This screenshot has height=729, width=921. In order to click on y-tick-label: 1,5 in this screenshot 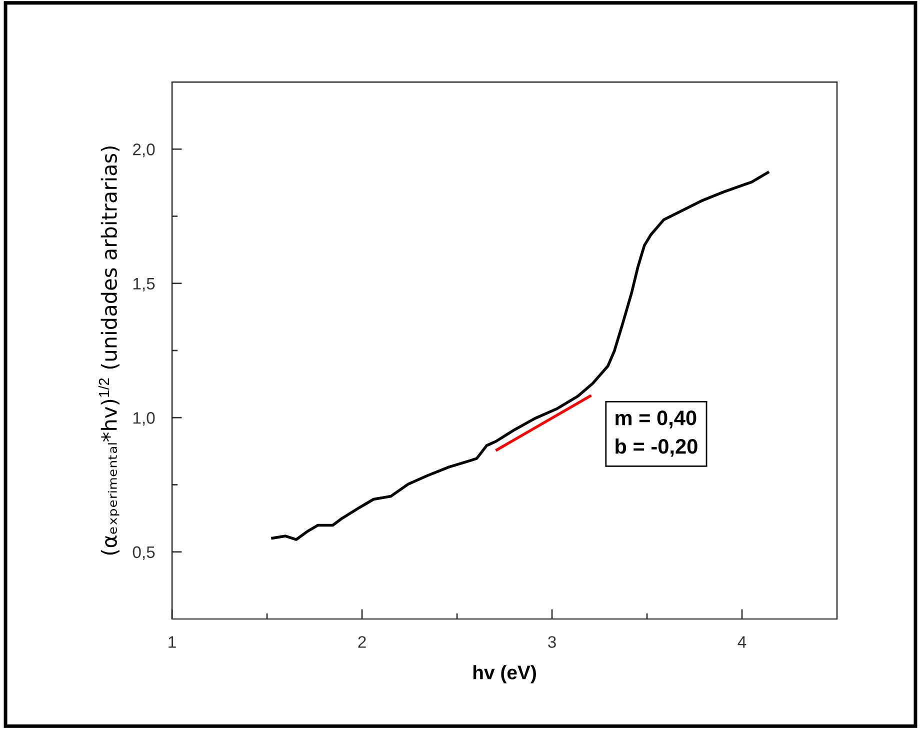, I will do `click(144, 285)`.